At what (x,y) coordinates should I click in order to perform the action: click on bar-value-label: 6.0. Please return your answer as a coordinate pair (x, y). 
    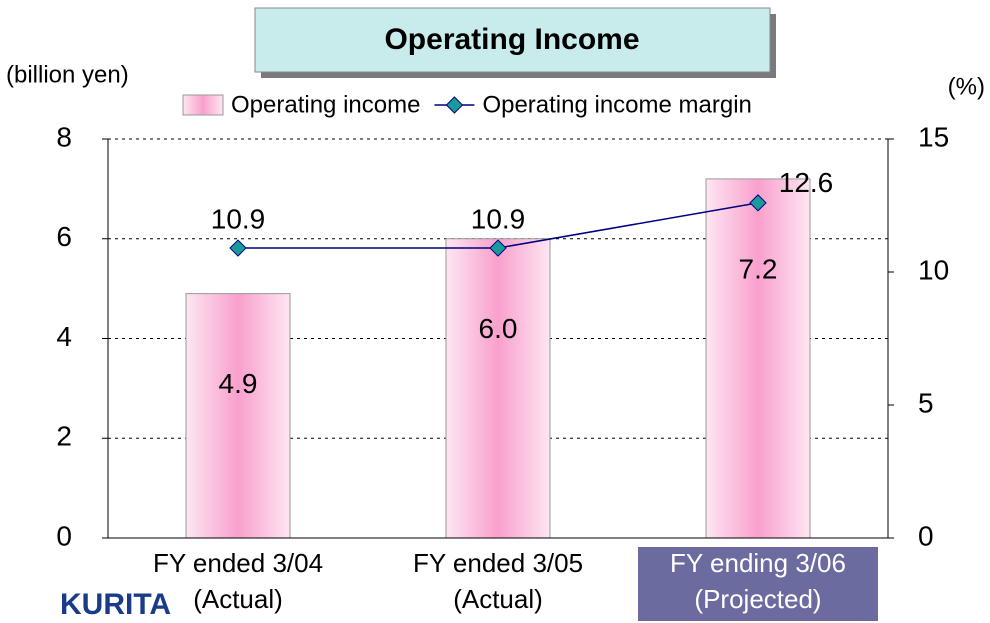
    Looking at the image, I should click on (498, 328).